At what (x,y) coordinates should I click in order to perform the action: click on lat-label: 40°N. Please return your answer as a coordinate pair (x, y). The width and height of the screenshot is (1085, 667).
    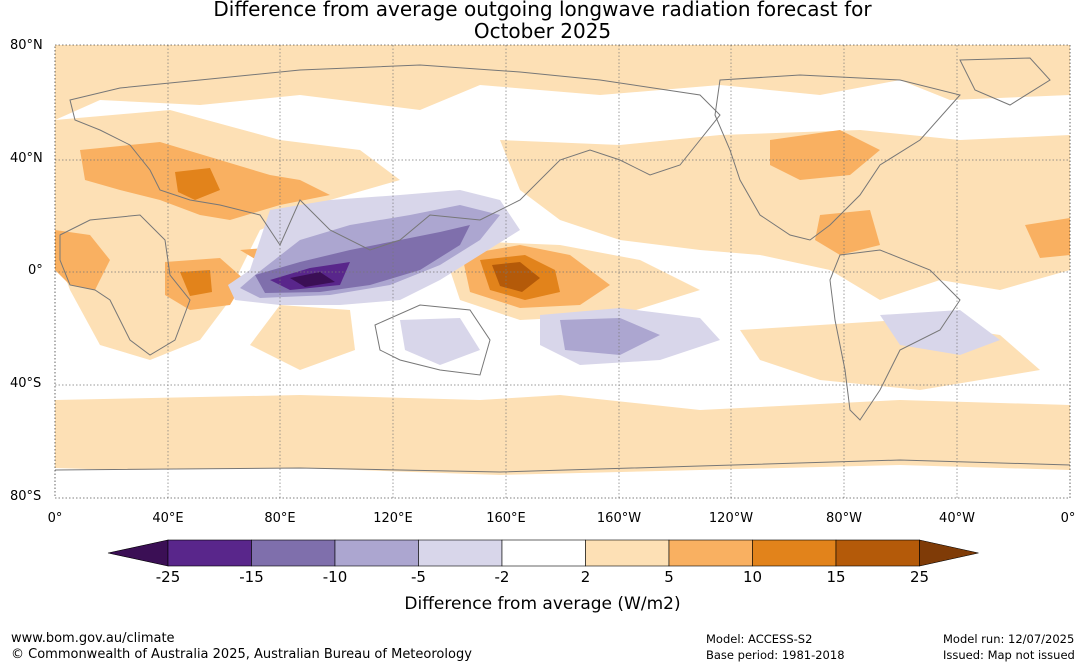
    Looking at the image, I should click on (26, 158).